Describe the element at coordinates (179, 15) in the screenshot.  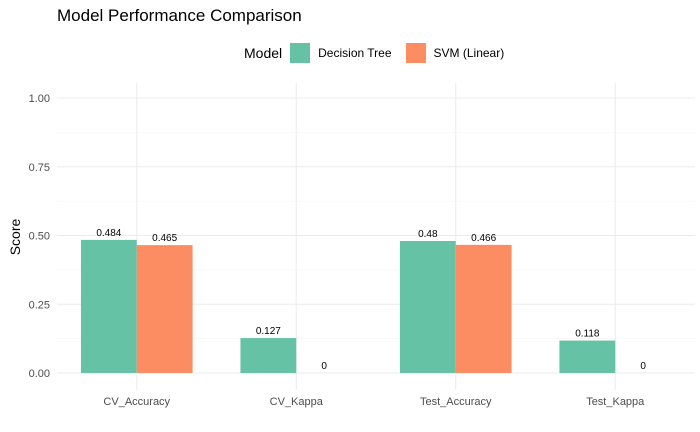
I see `chart-title: Model Performance Comparison` at that location.